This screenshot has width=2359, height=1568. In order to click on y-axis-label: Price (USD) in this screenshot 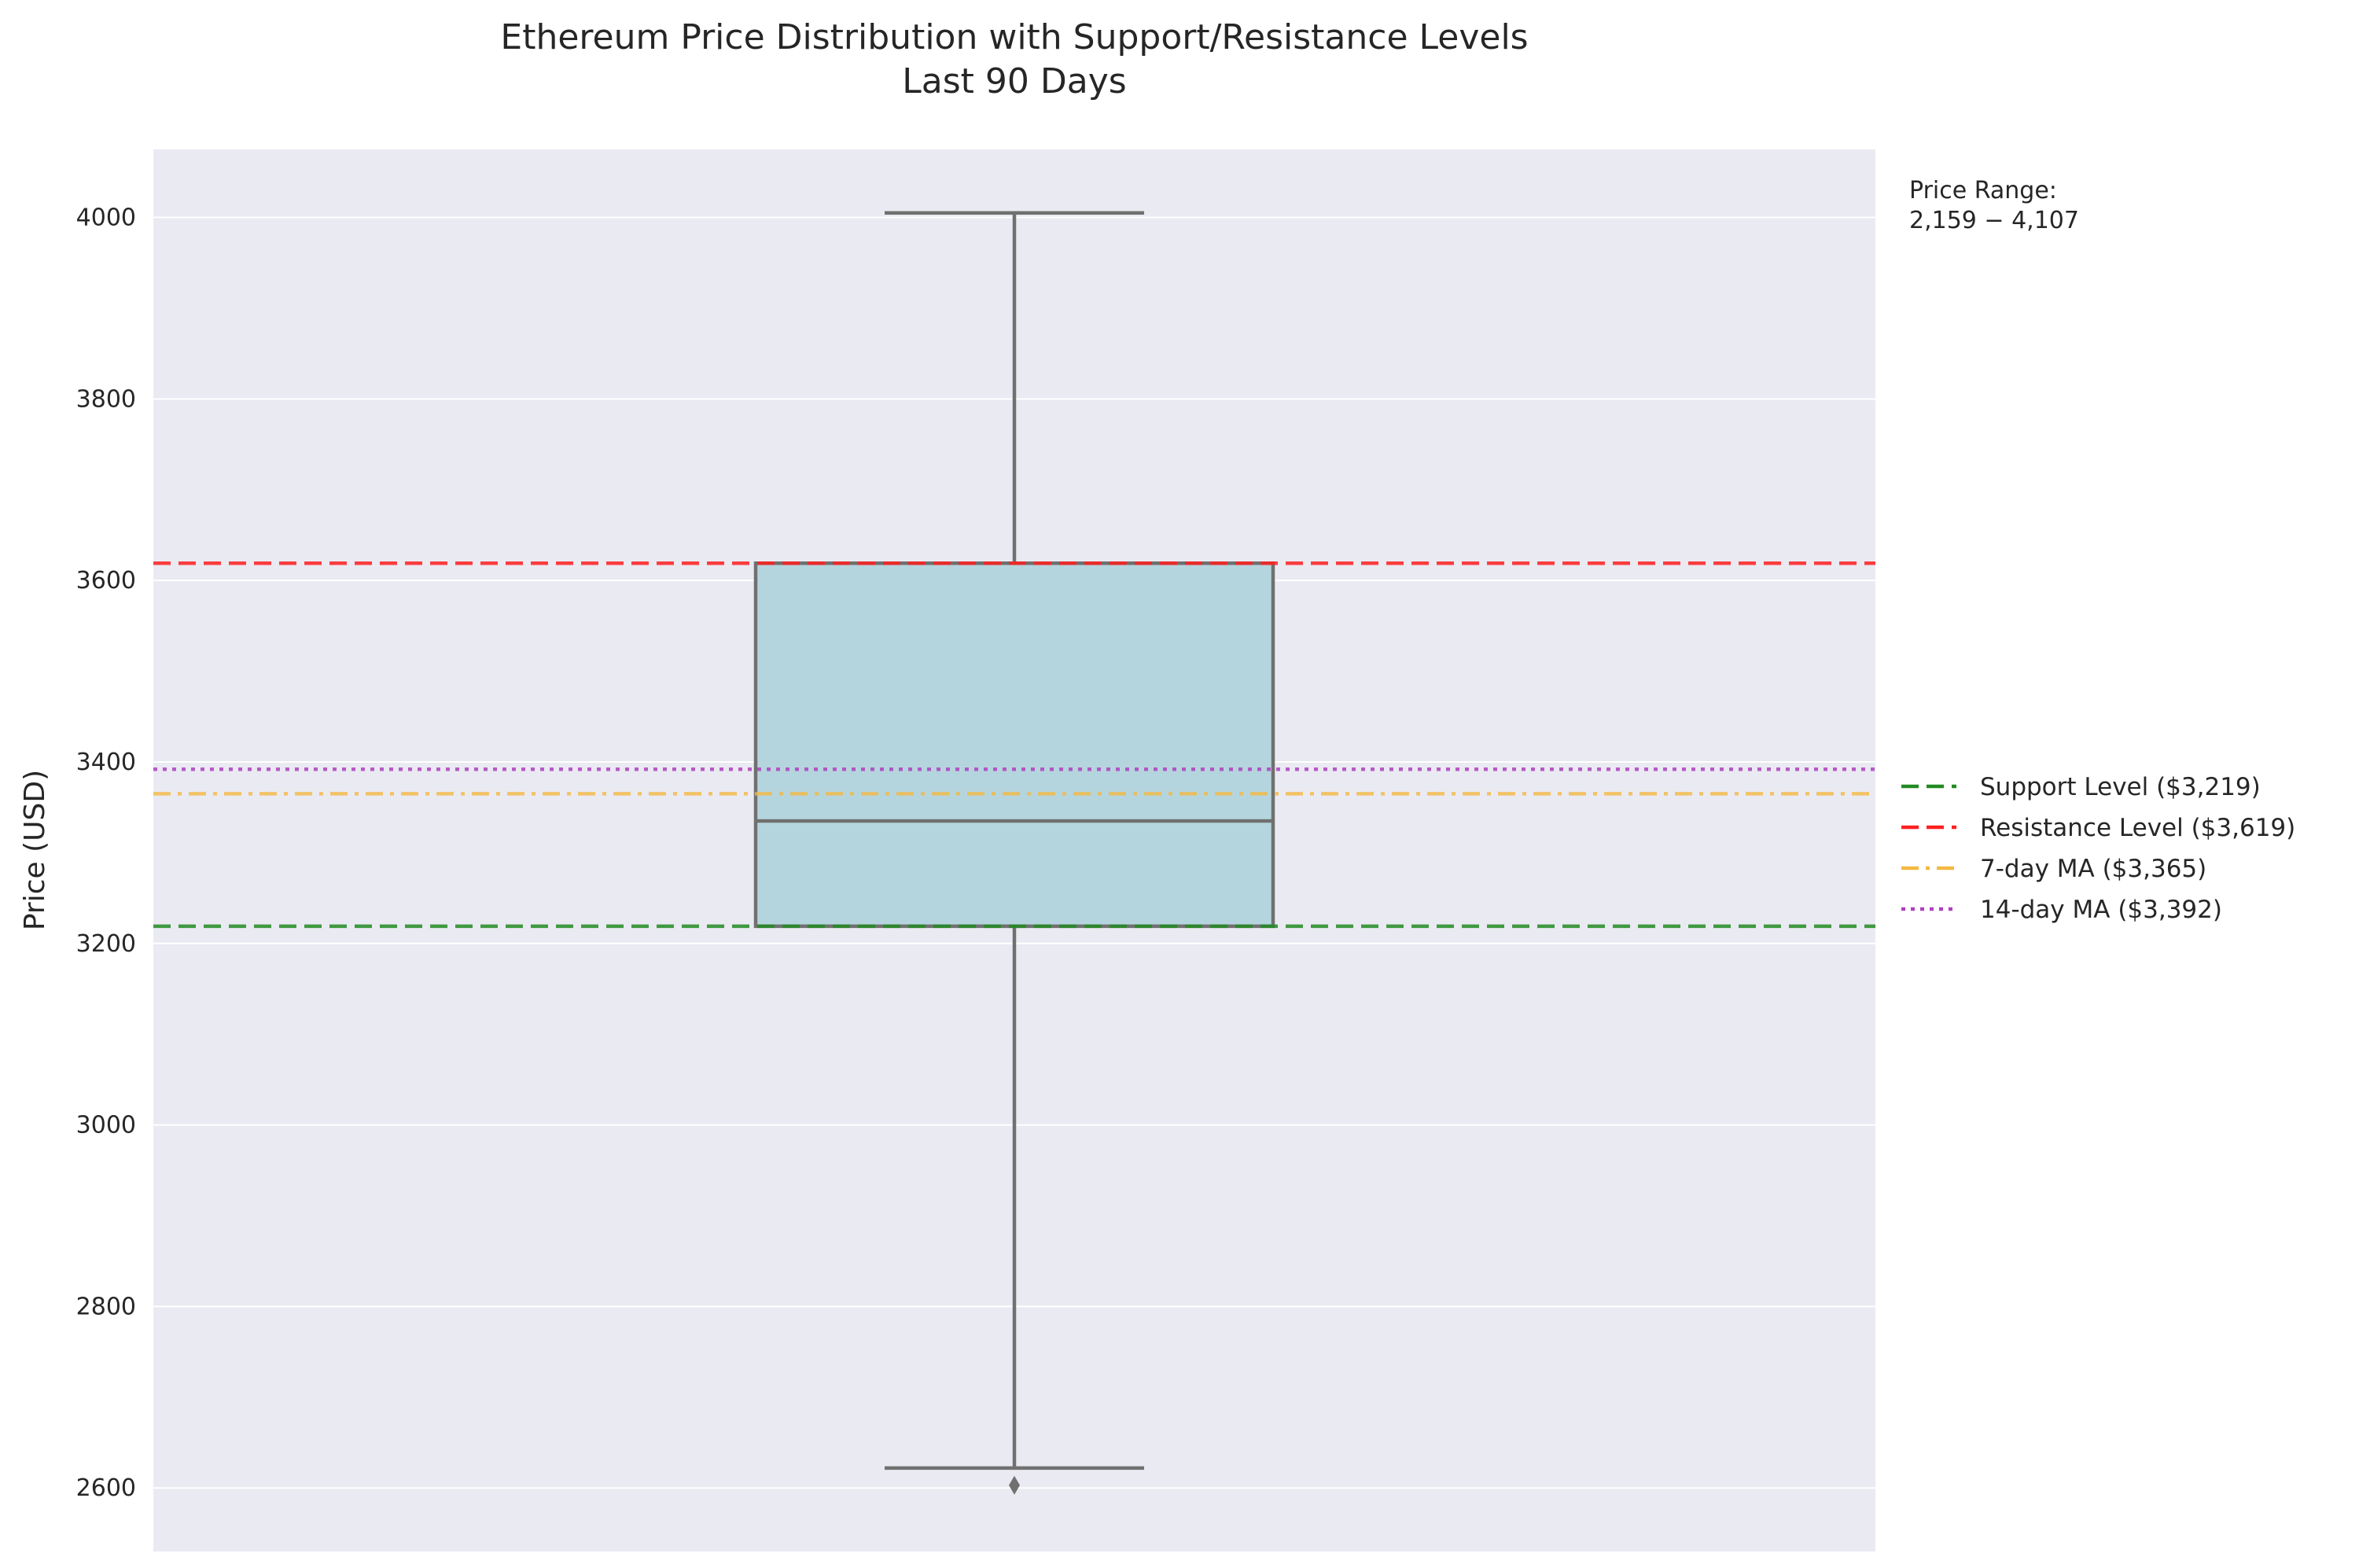, I will do `click(35, 850)`.